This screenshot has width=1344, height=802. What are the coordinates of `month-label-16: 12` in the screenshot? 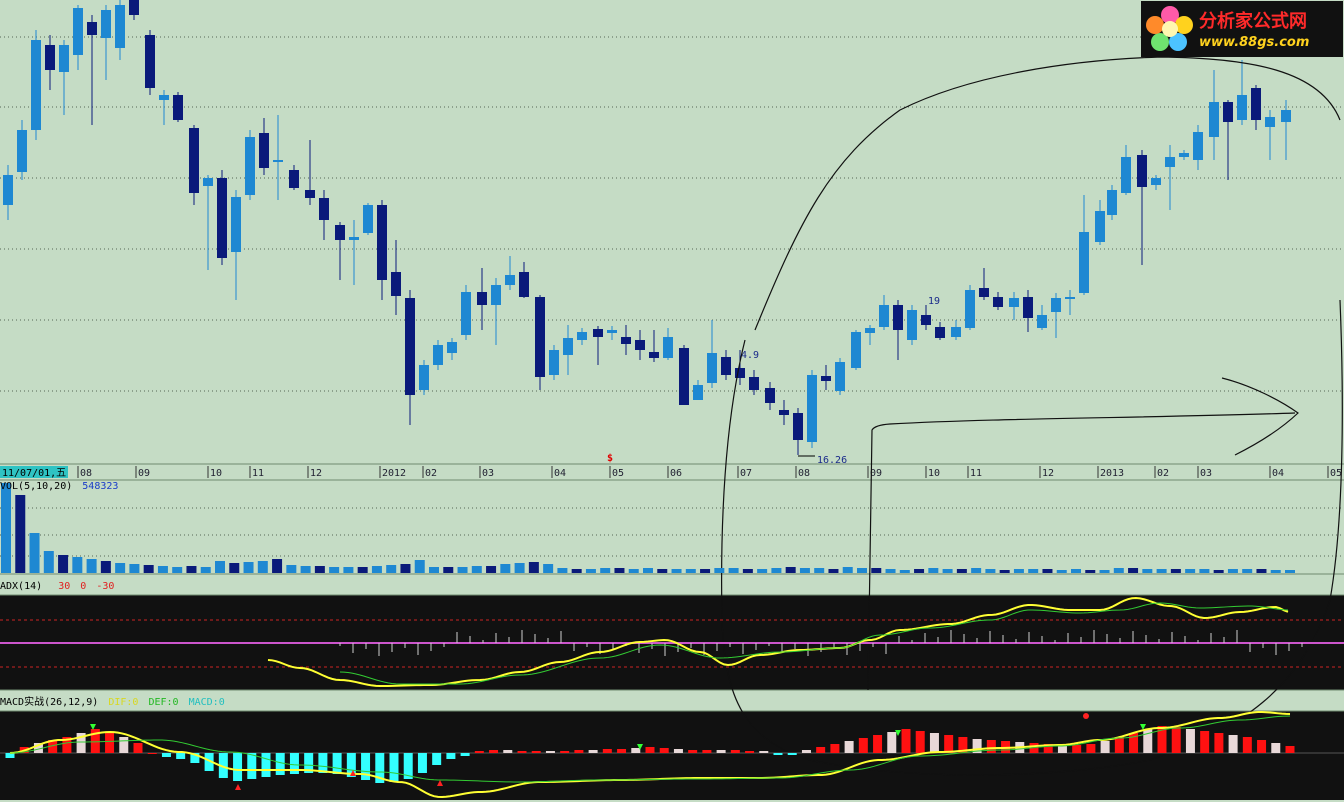 It's located at (1048, 473).